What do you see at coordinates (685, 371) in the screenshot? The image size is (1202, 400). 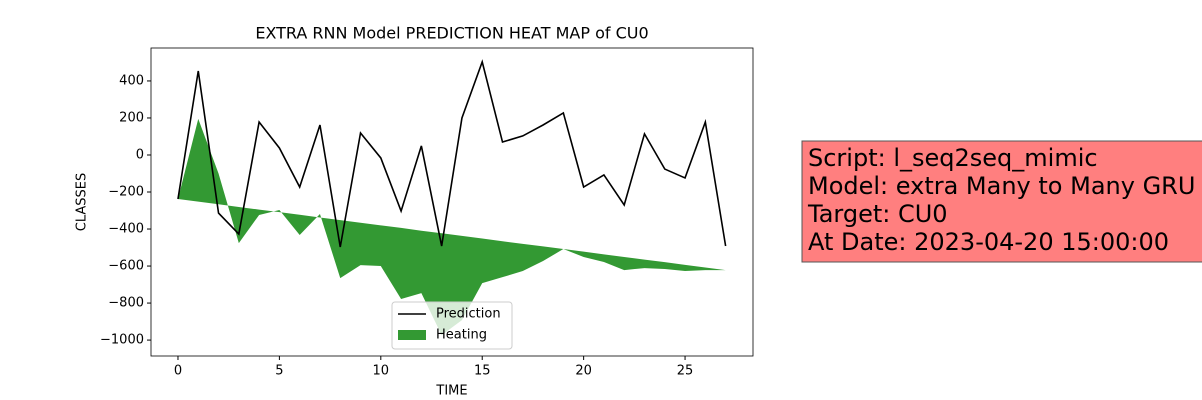 I see `x-tick-label: 25` at bounding box center [685, 371].